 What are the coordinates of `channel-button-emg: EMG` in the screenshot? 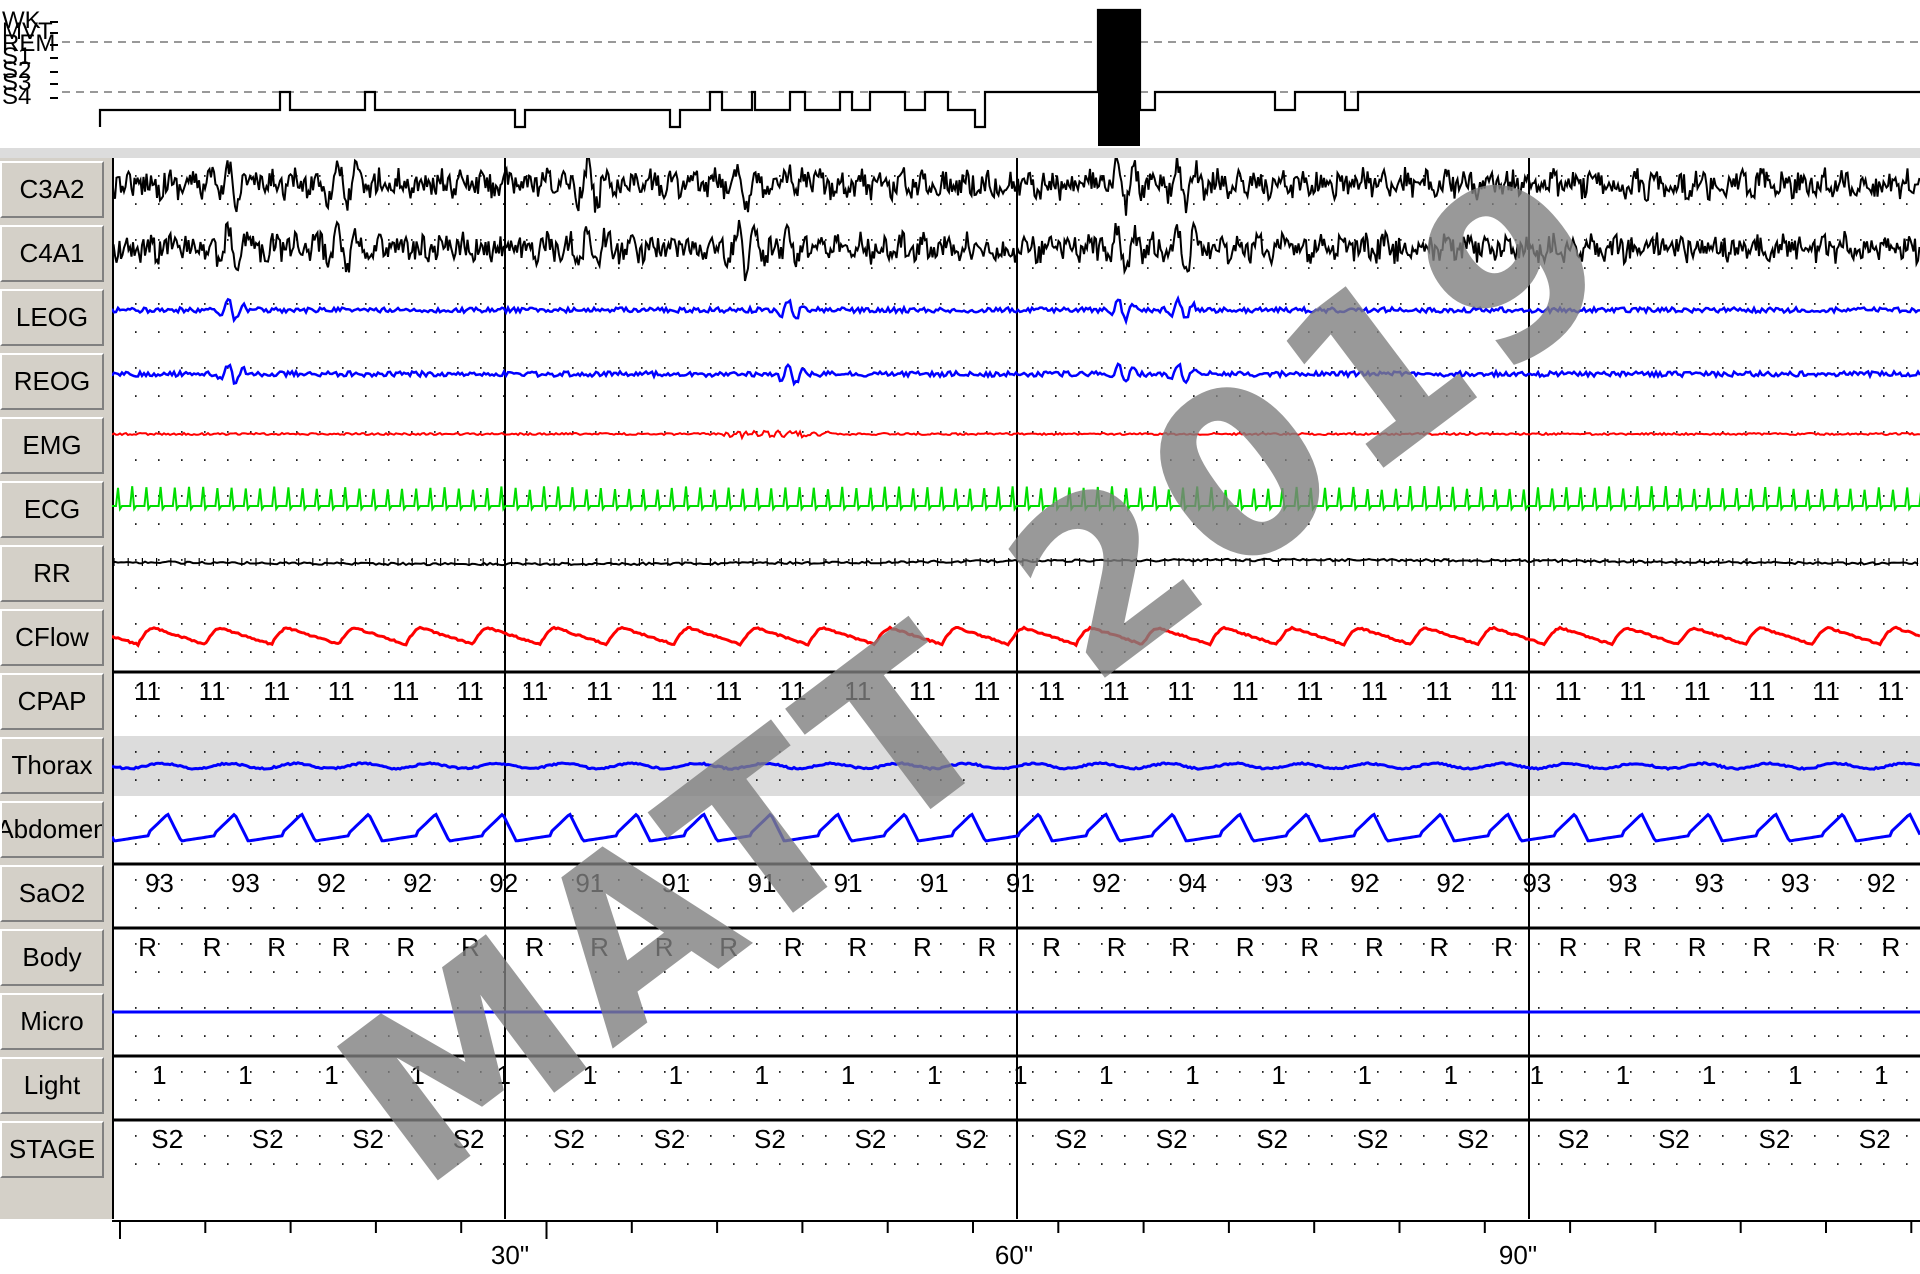 It's located at (52, 445).